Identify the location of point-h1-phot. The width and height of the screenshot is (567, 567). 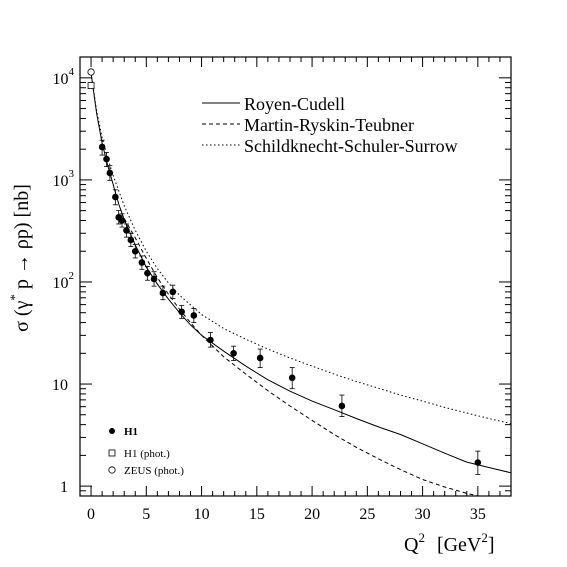
(91, 85).